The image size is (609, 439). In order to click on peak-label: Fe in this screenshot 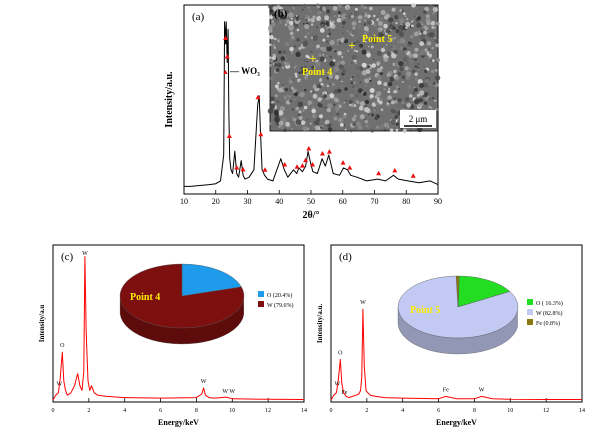, I will do `click(344, 393)`.